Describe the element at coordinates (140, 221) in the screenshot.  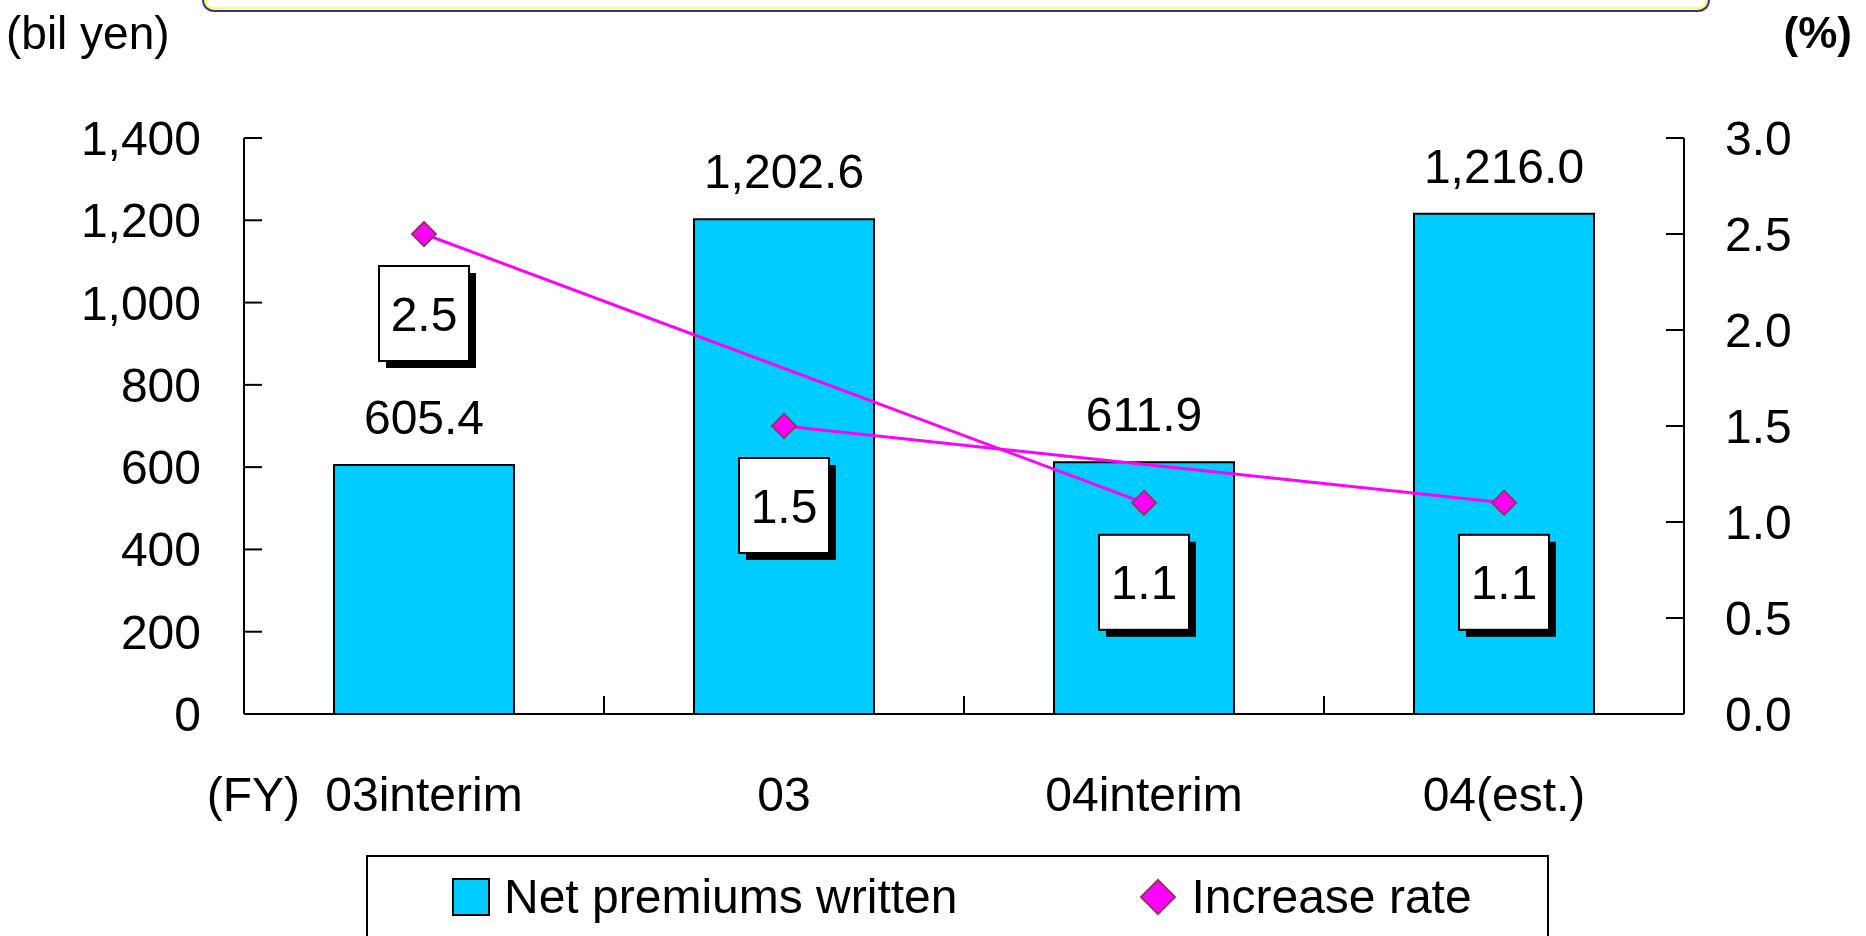
I see `y-tick-label: 1,200` at that location.